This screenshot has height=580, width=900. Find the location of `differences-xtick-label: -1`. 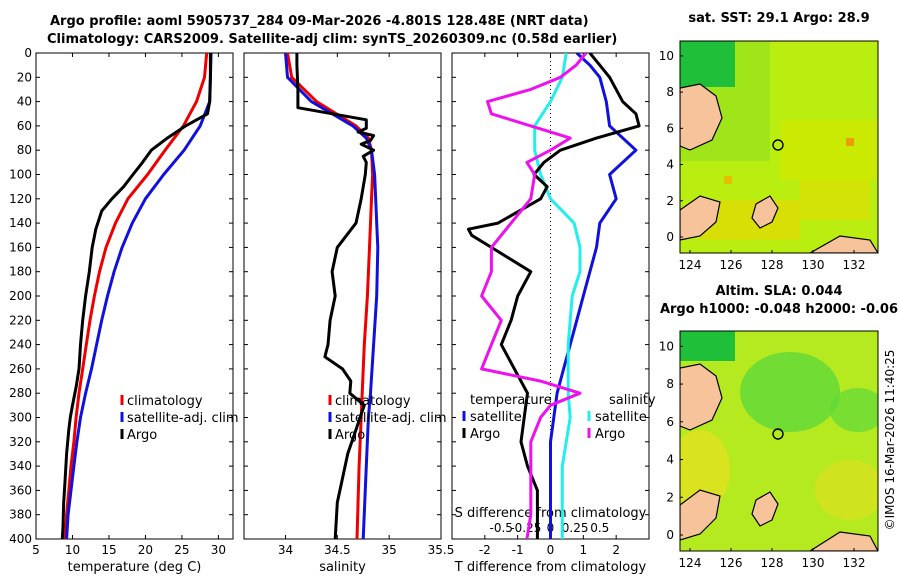

differences-xtick-label: -1 is located at coordinates (518, 550).